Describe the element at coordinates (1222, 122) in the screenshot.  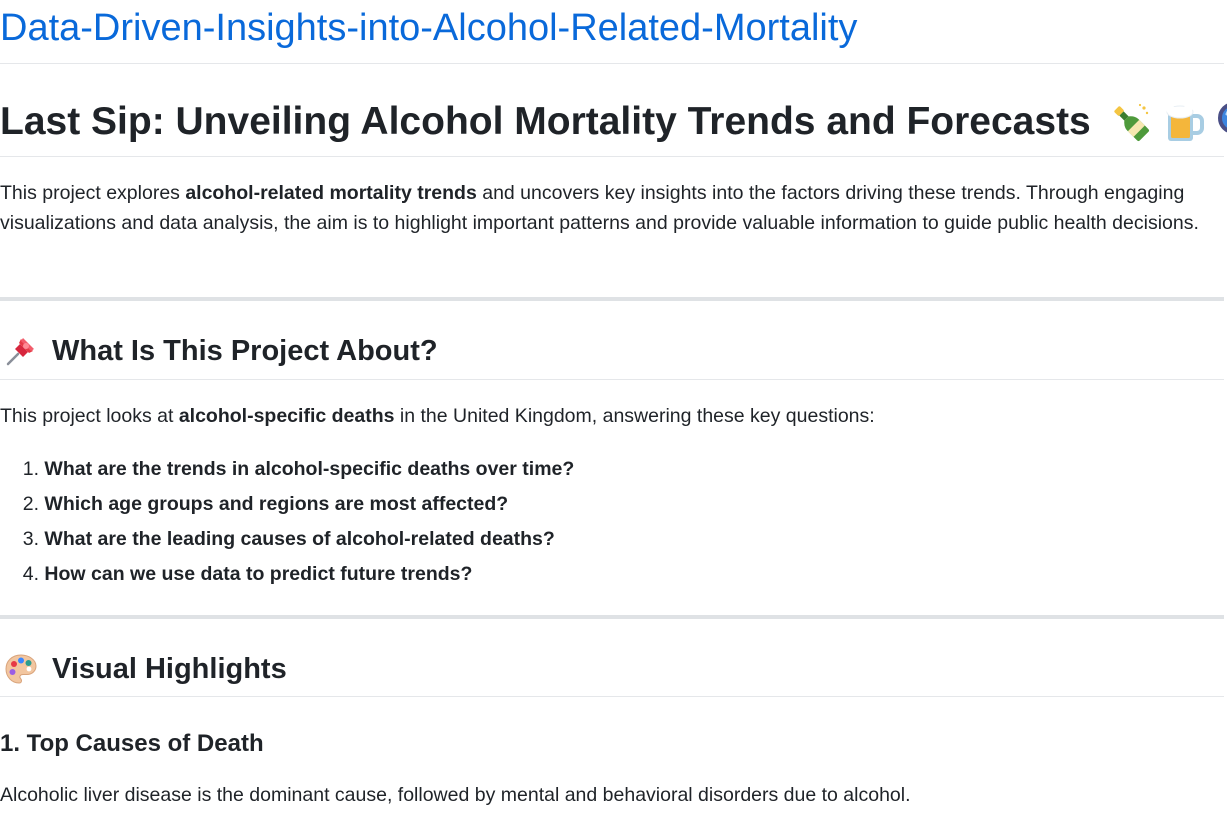
I see `magnifying-glass-icon` at that location.